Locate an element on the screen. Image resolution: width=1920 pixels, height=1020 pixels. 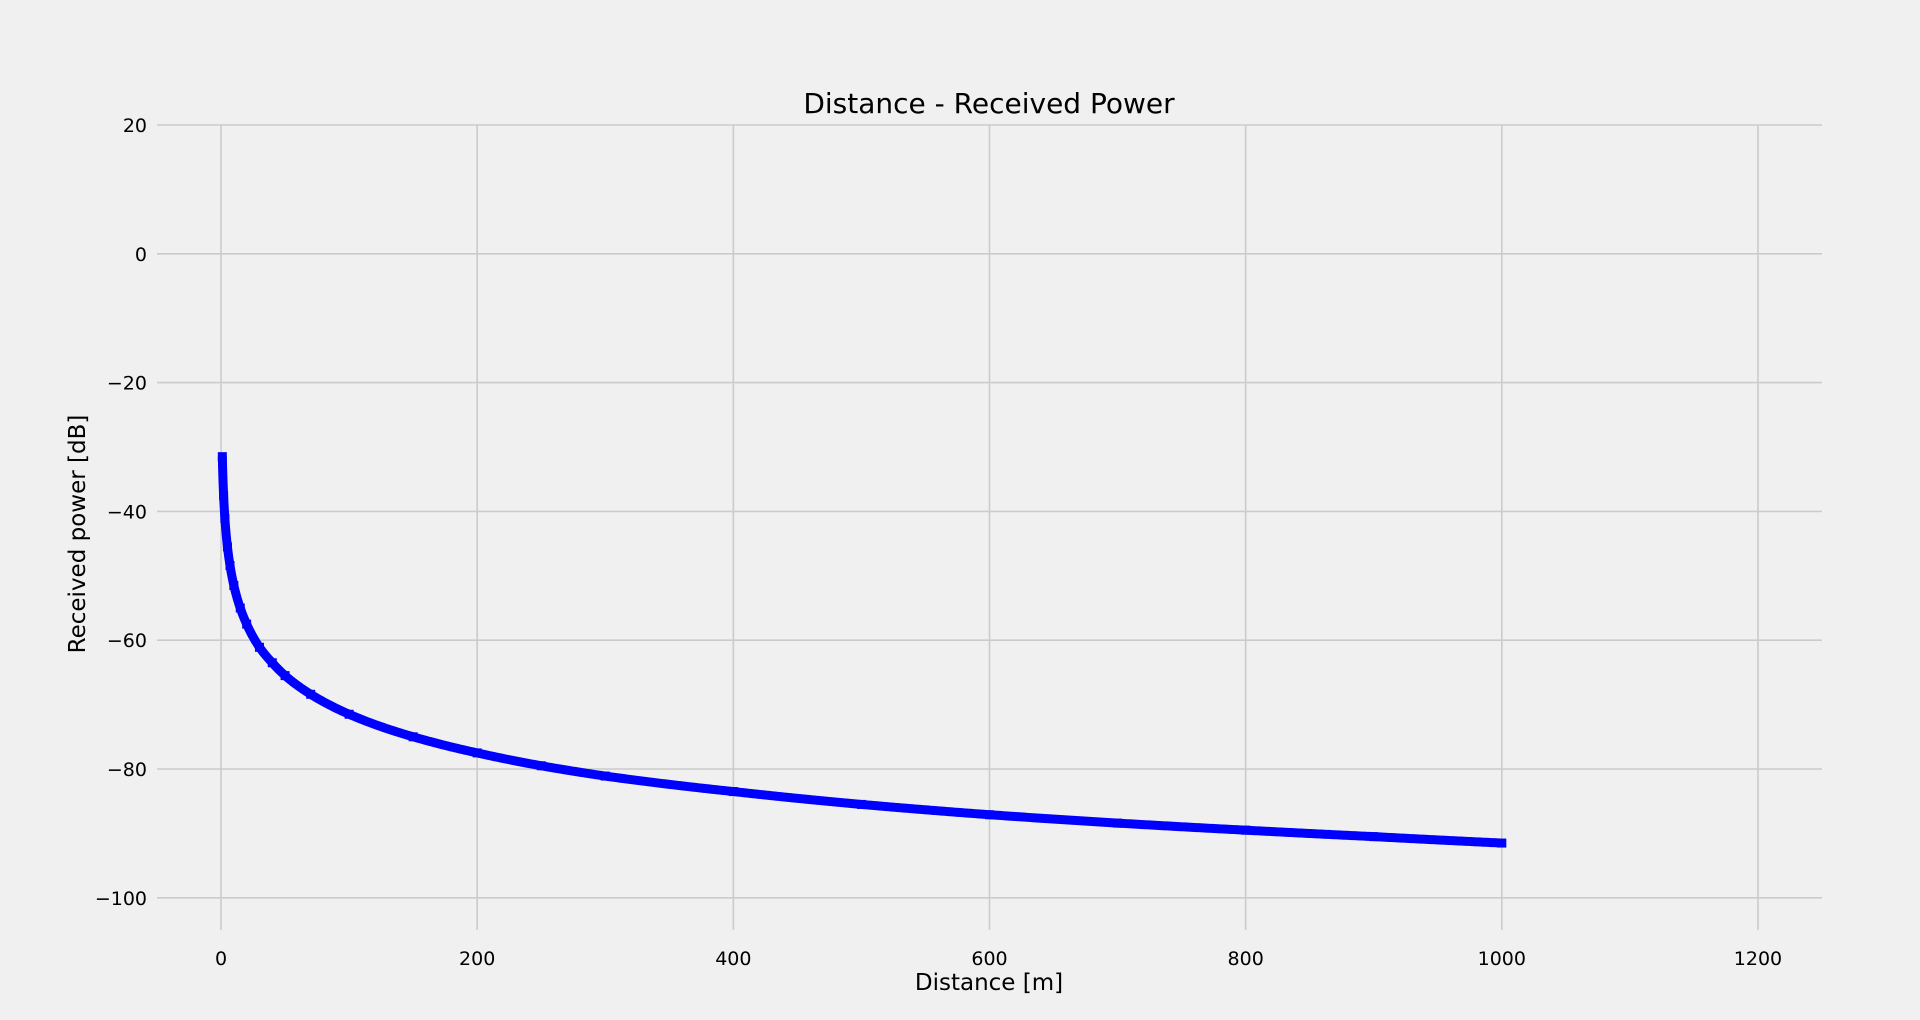
y-tick-label: −20 is located at coordinates (127, 384).